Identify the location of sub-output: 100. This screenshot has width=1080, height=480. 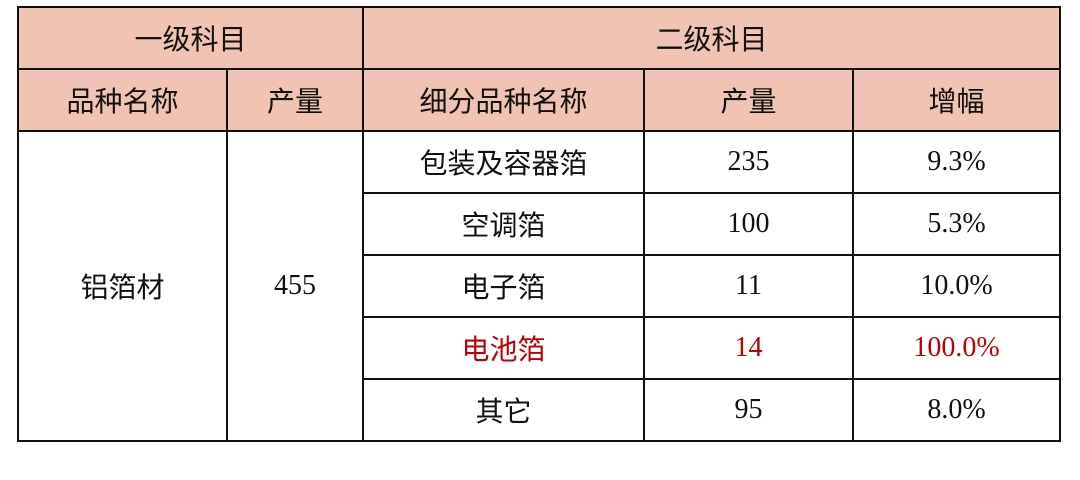
(749, 224).